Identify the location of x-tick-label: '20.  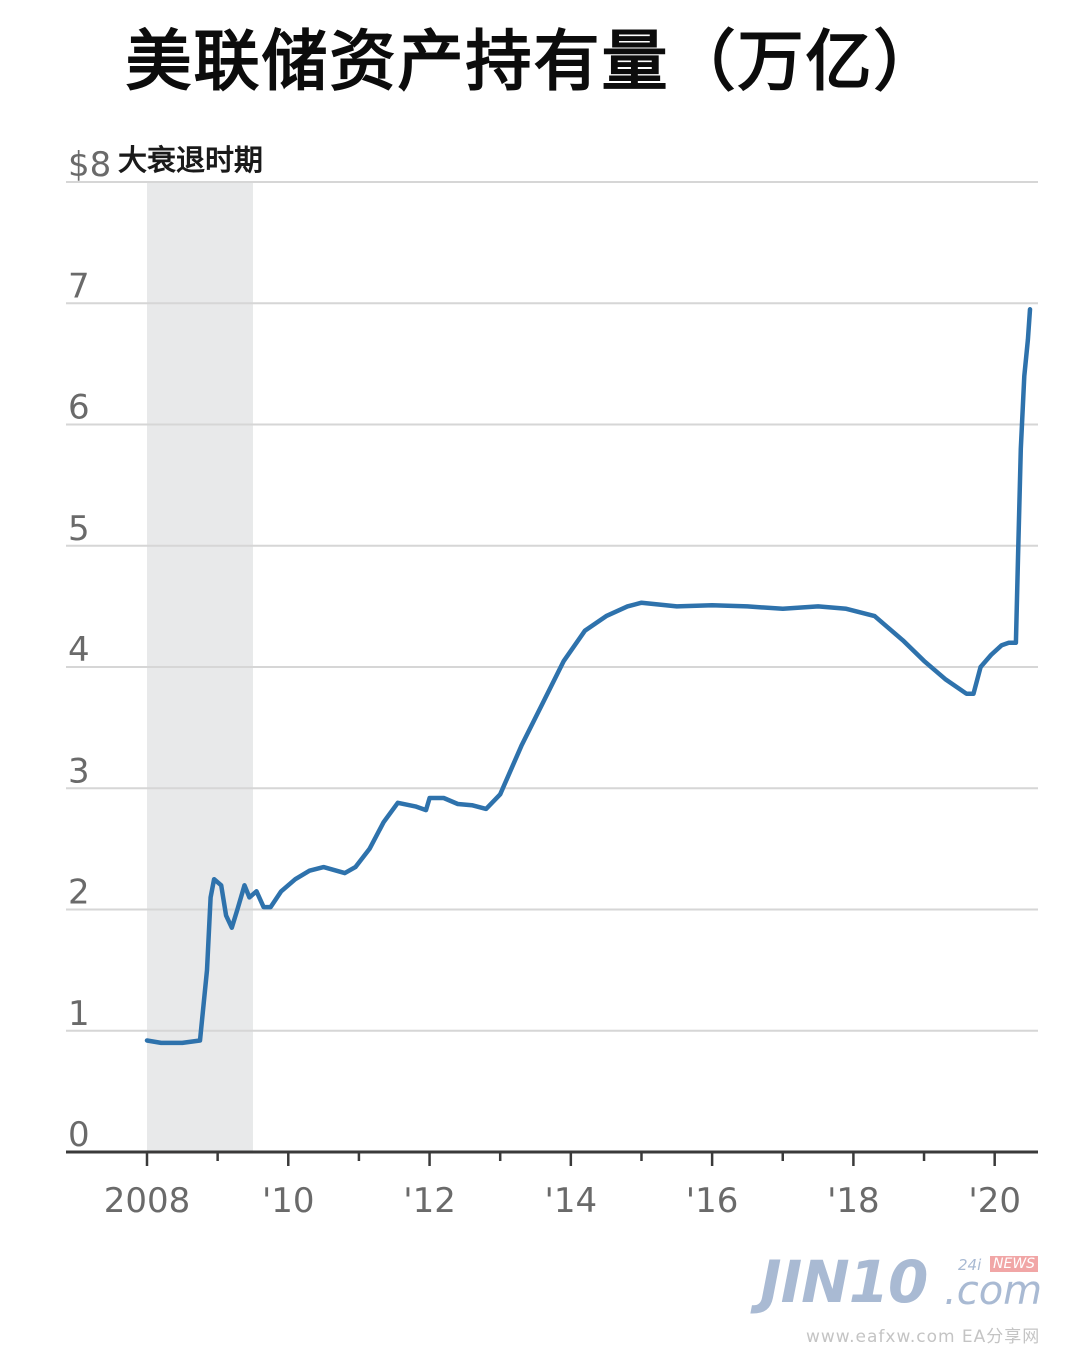
(994, 1201).